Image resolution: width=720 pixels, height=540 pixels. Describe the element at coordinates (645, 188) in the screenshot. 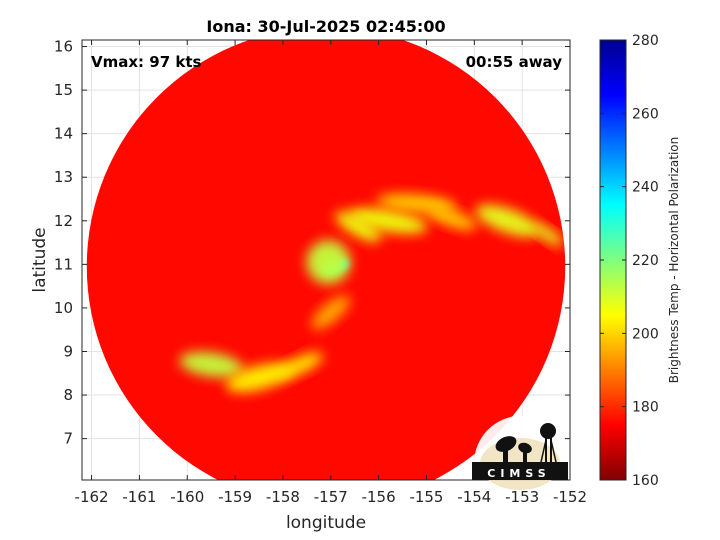

I see `colorbar-tick-label: 240` at that location.